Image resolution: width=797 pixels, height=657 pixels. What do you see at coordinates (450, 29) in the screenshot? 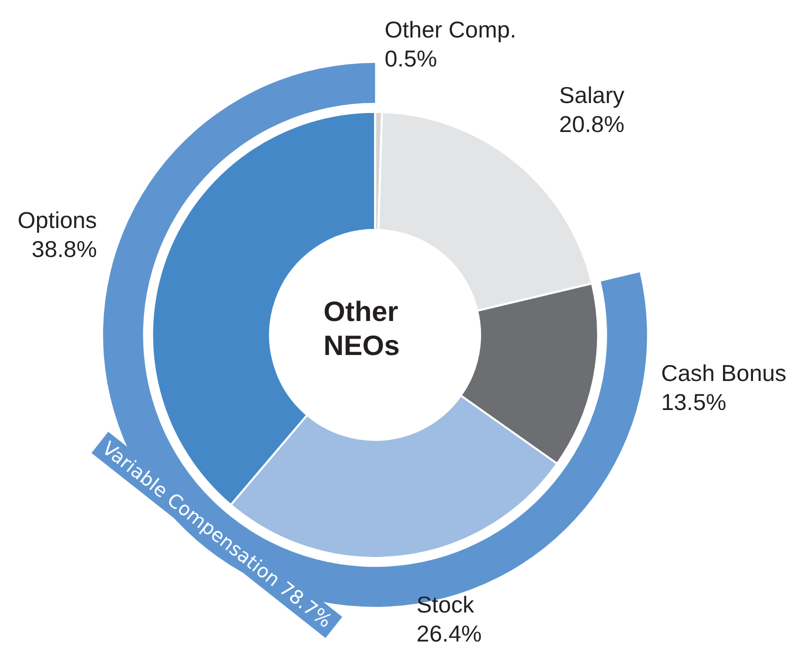
I see `slice-label: Other Comp.` at bounding box center [450, 29].